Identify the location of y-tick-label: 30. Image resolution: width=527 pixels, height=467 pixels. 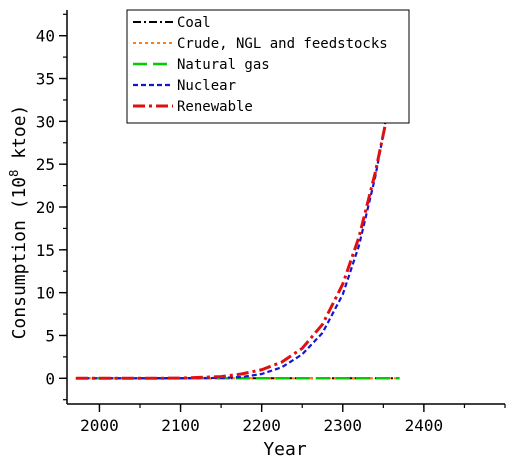
(45, 121).